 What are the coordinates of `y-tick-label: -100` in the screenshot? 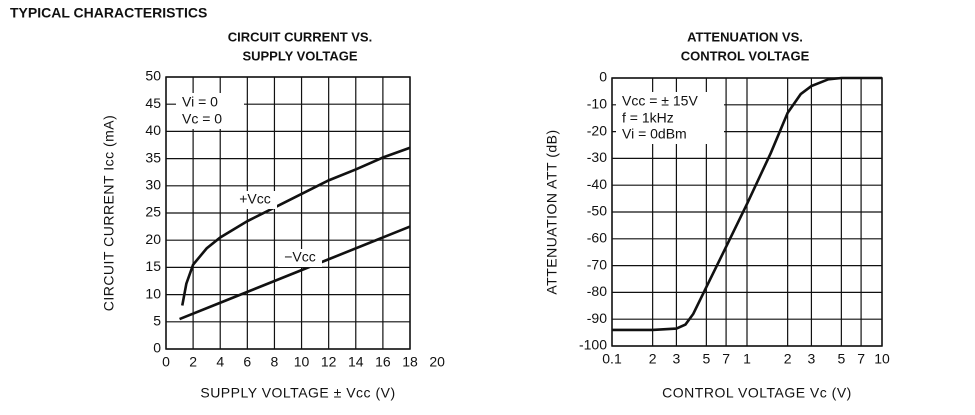 It's located at (593, 345).